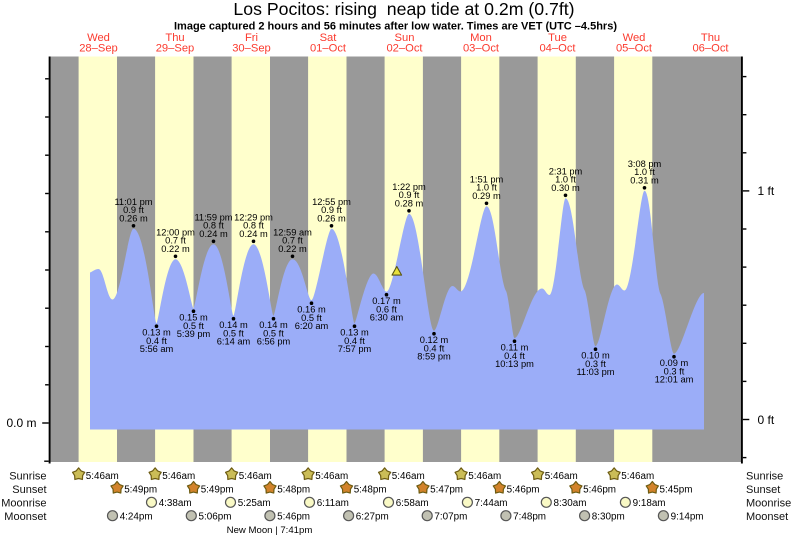 The width and height of the screenshot is (793, 538). What do you see at coordinates (175, 233) in the screenshot?
I see `svg-text: 12:00 pm` at bounding box center [175, 233].